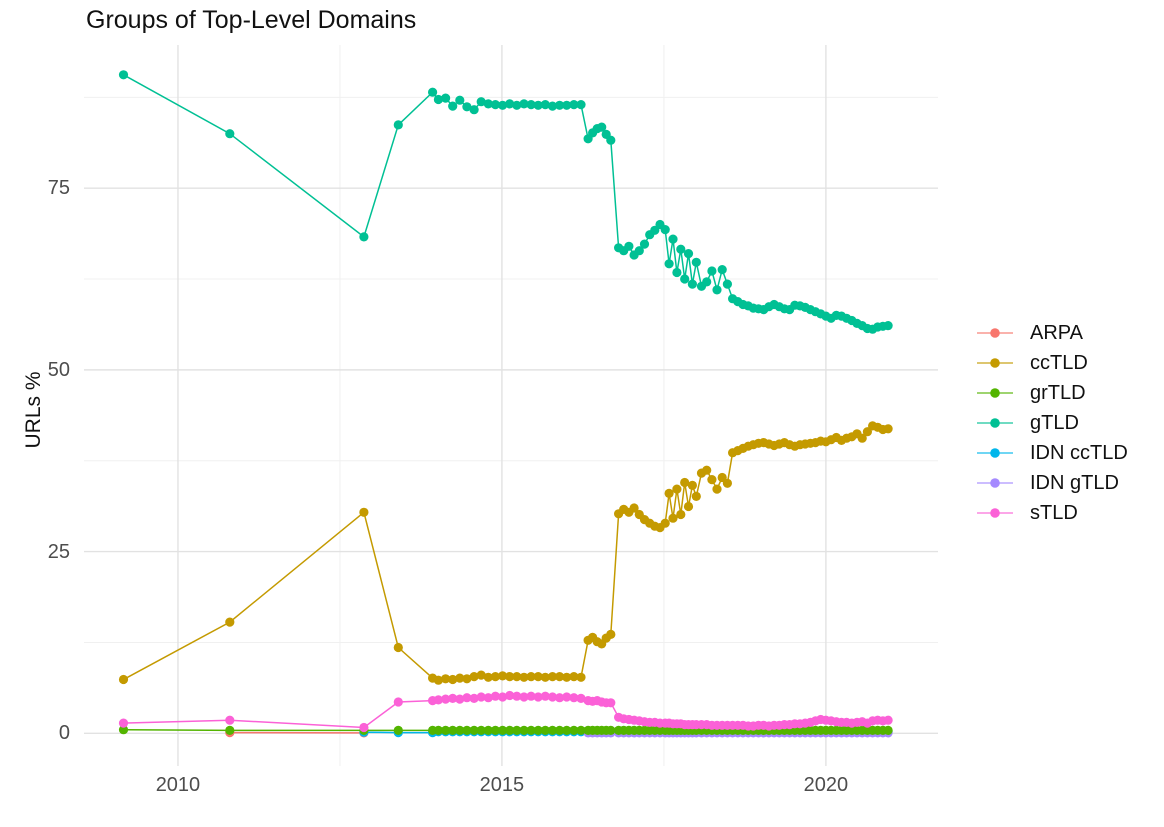 This screenshot has width=1164, height=827. I want to click on legend-item-idn-cctld: IDN ccTLD, so click(1052, 453).